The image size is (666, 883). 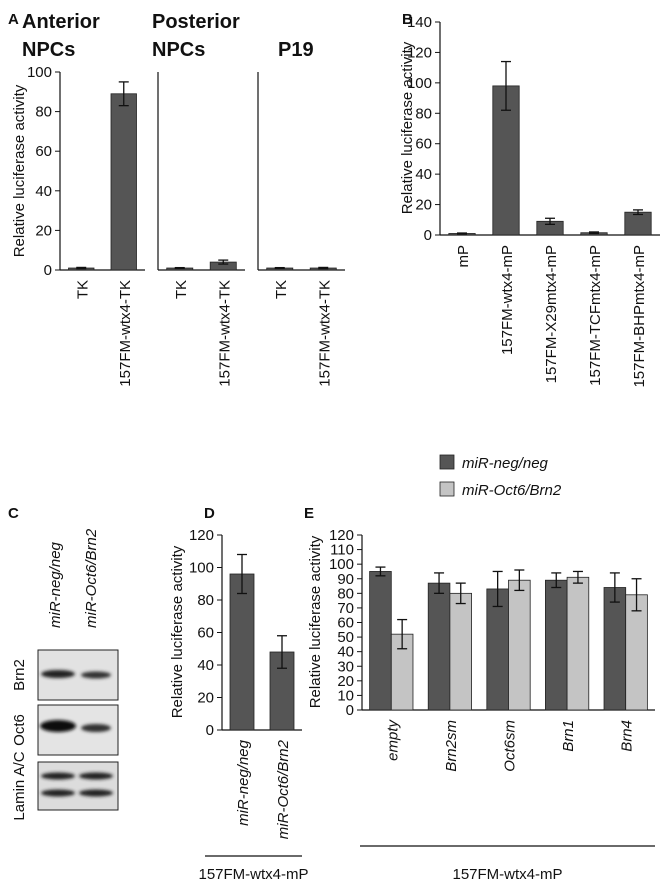 What do you see at coordinates (451, 746) in the screenshot?
I see `x-tick-label: Brn2sm` at bounding box center [451, 746].